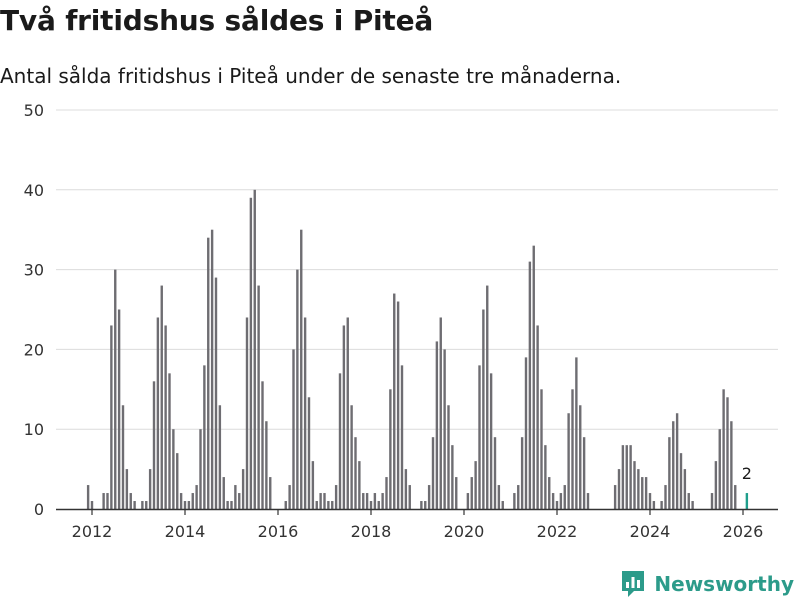 Image resolution: width=800 pixels, height=600 pixels. What do you see at coordinates (724, 584) in the screenshot?
I see `logo-text: Newsworthy` at bounding box center [724, 584].